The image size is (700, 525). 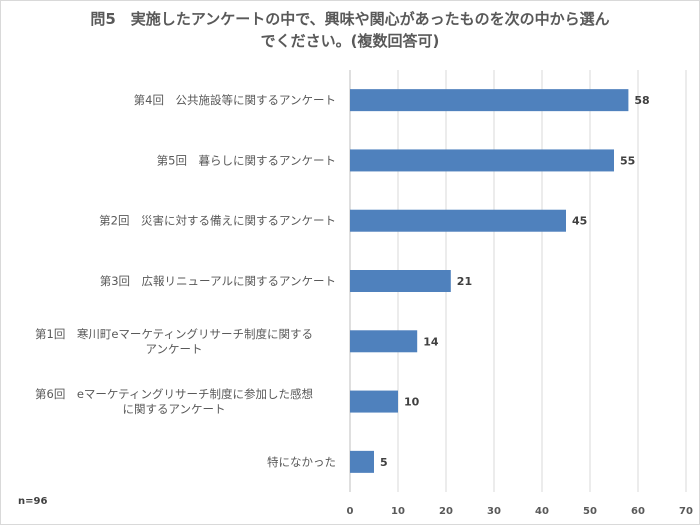 I want to click on category-label: 第1回 寒川町eマーケティングリサーチ制度に関する, so click(x=174, y=334).